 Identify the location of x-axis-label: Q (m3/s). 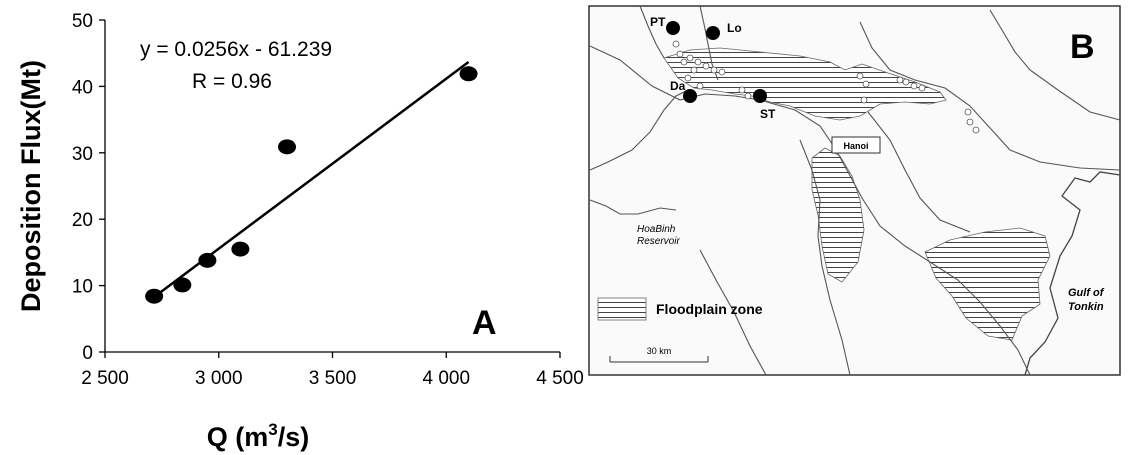
(258, 436).